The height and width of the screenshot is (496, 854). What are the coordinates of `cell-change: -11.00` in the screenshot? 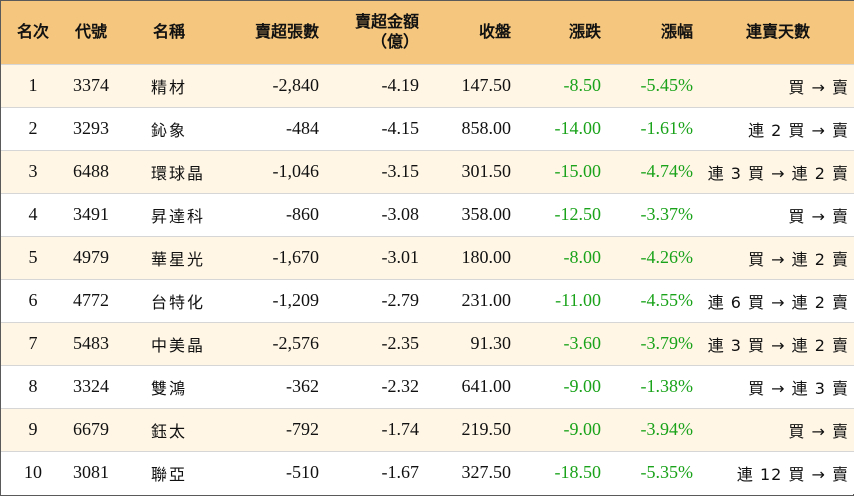 It's located at (578, 300).